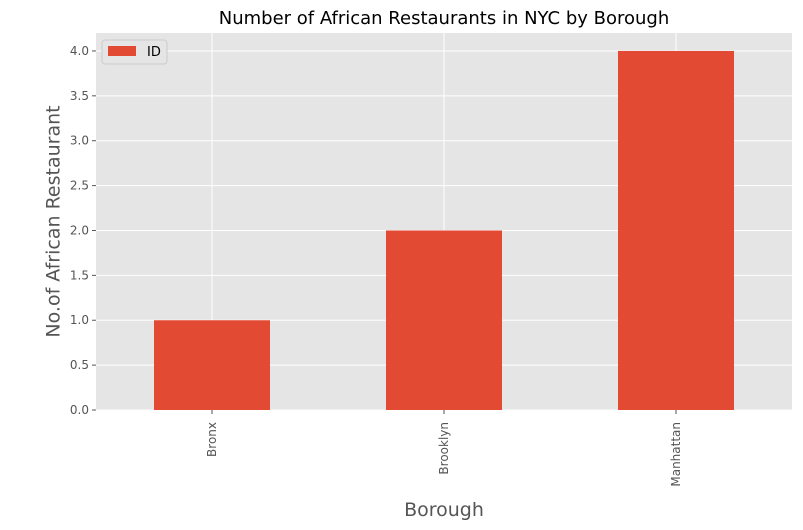 This screenshot has height=530, width=803. What do you see at coordinates (154, 52) in the screenshot?
I see `legend-label: ID` at bounding box center [154, 52].